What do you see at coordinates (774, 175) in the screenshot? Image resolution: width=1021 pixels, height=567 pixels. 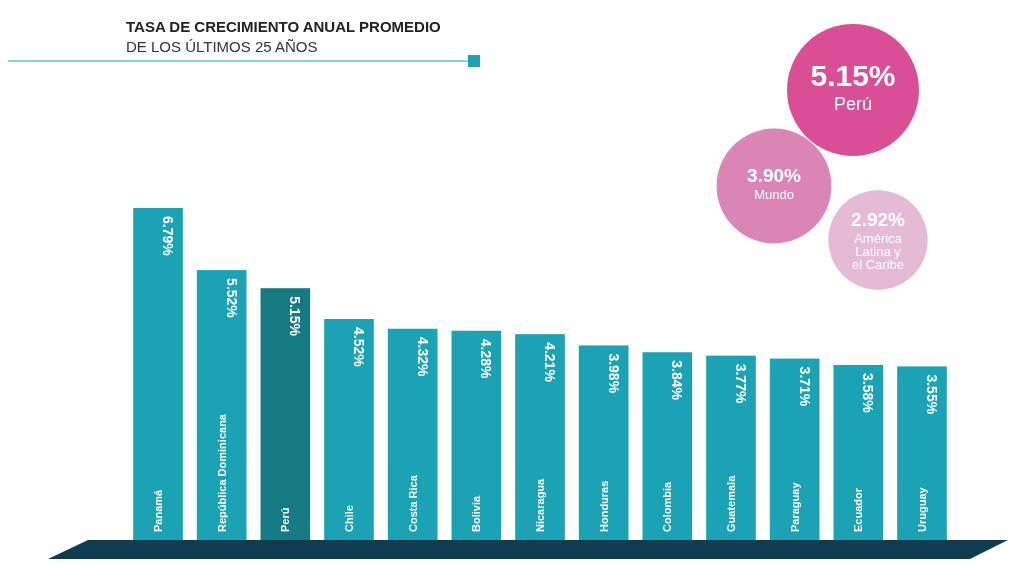 I see `data-label: 3.90%` at bounding box center [774, 175].